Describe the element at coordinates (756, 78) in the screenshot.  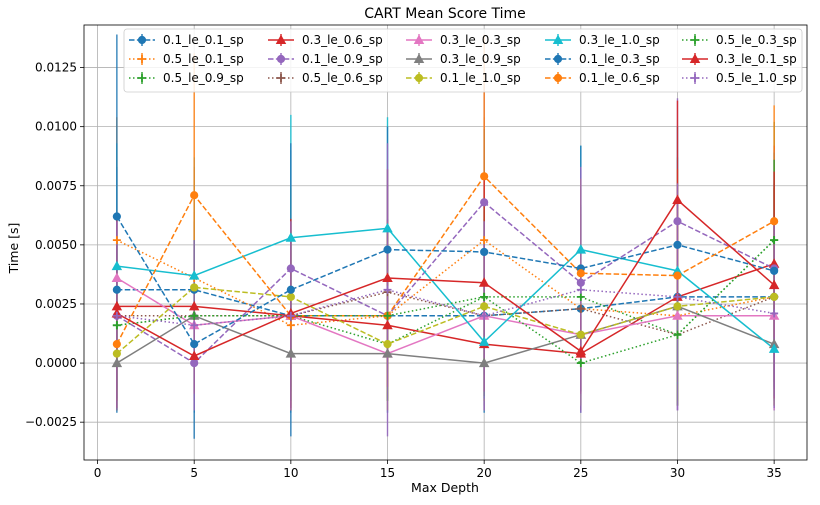
I see `legend-label: 0.5_le_1.0_sp` at that location.